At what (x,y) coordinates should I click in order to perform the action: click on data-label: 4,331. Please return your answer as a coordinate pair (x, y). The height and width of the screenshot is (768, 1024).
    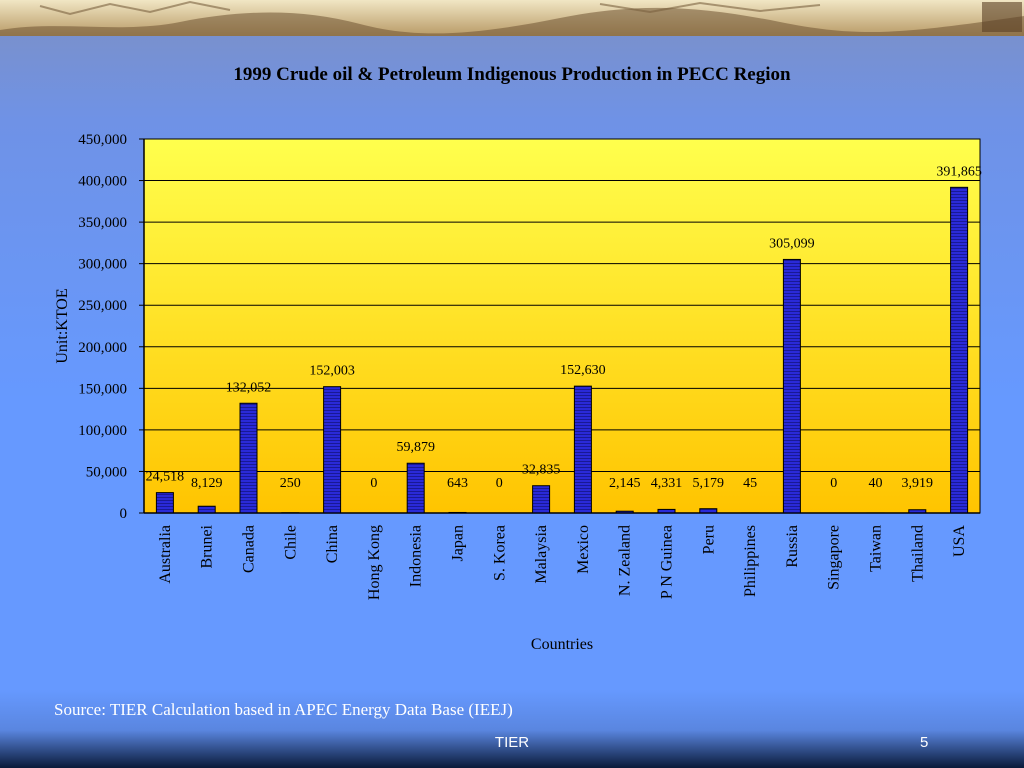
    Looking at the image, I should click on (667, 483).